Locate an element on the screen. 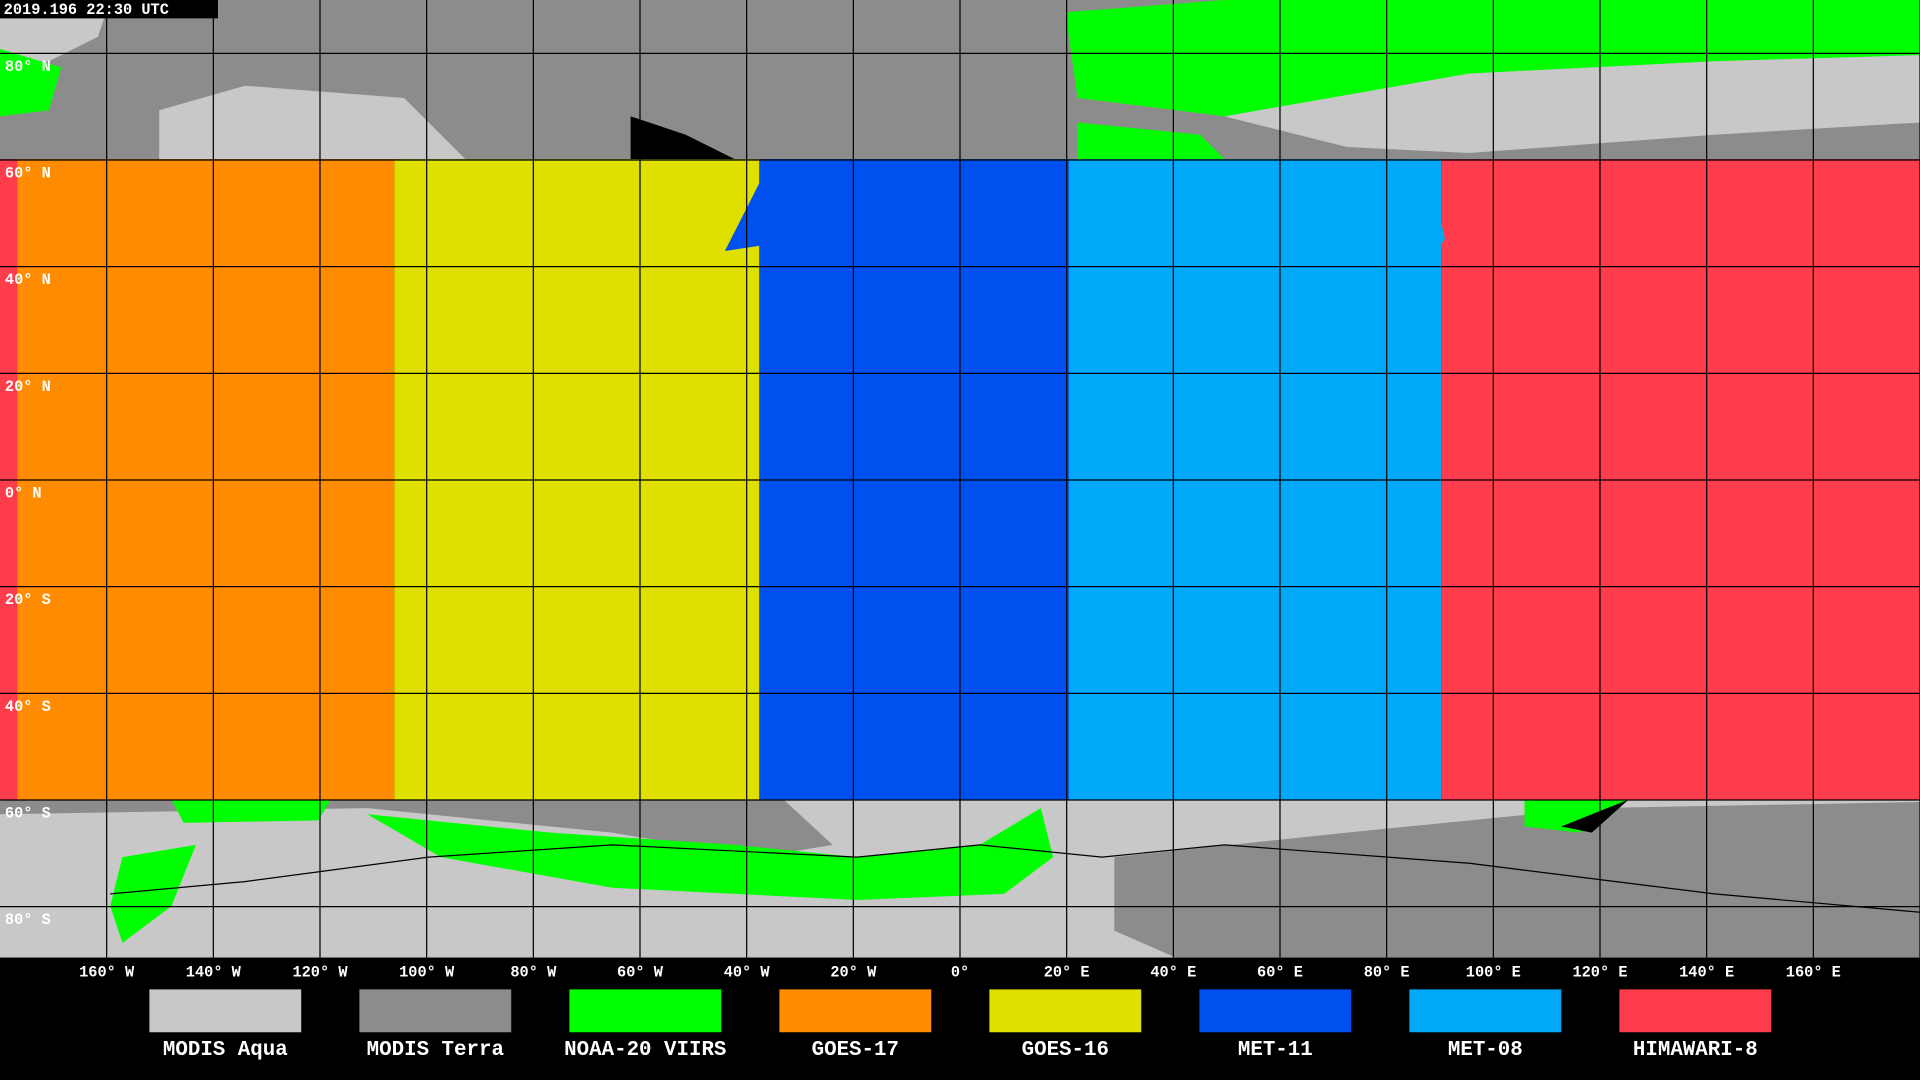 This screenshot has width=1920, height=1080. lat-label: 20° N is located at coordinates (28, 387).